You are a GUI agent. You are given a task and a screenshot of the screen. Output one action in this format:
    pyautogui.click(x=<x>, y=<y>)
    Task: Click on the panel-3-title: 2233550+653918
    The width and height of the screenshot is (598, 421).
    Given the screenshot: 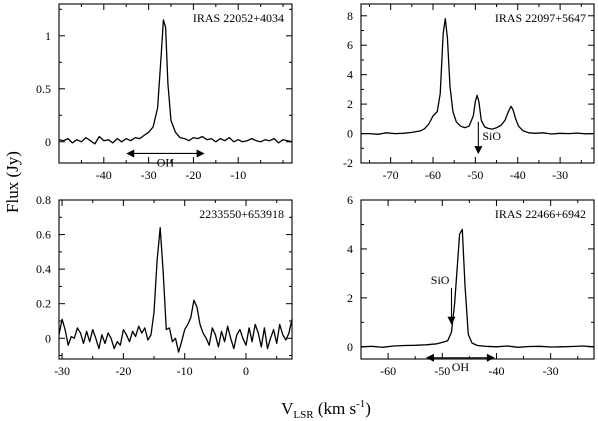 What is the action you would take?
    pyautogui.click(x=241, y=214)
    